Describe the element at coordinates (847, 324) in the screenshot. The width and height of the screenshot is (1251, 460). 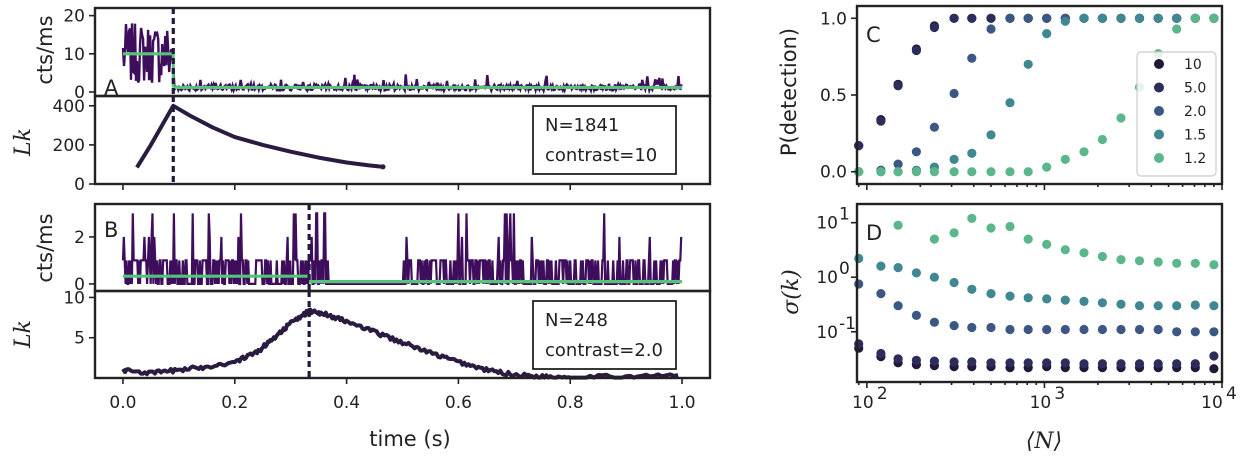
I see `d-ytick-exp: -1` at that location.